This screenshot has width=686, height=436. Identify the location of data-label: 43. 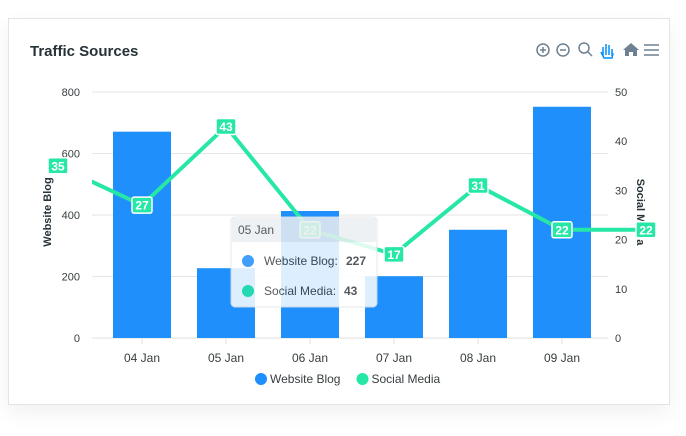
(226, 127).